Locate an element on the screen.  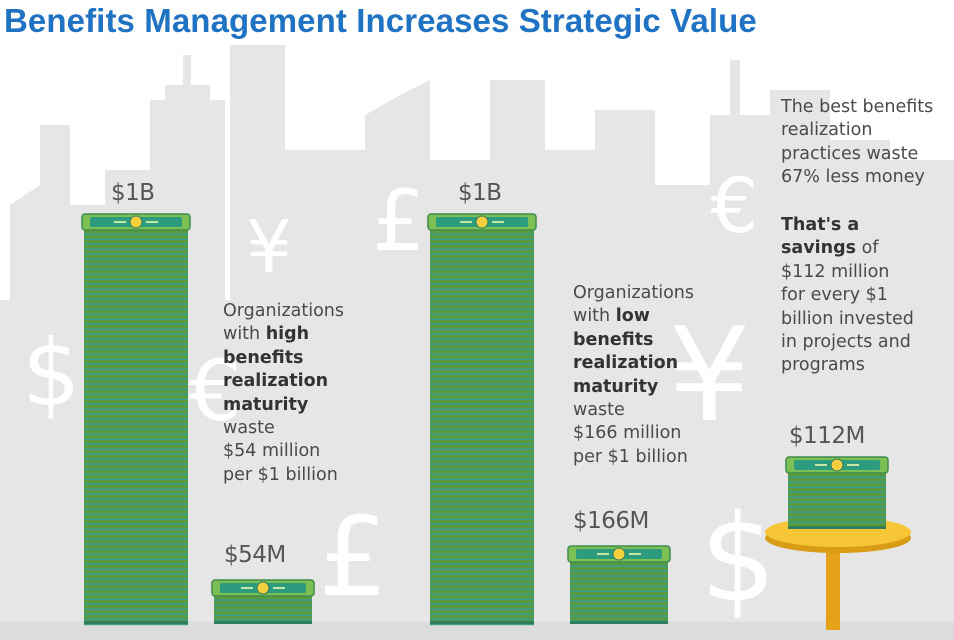
text-line: practices waste is located at coordinates (850, 153).